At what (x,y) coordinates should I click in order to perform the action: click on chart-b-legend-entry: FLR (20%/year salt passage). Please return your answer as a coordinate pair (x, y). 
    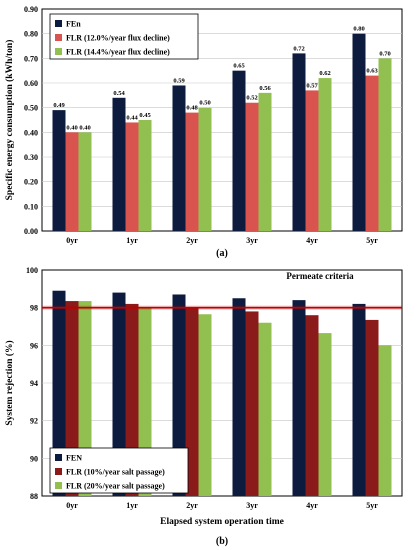
    Looking at the image, I should click on (115, 486).